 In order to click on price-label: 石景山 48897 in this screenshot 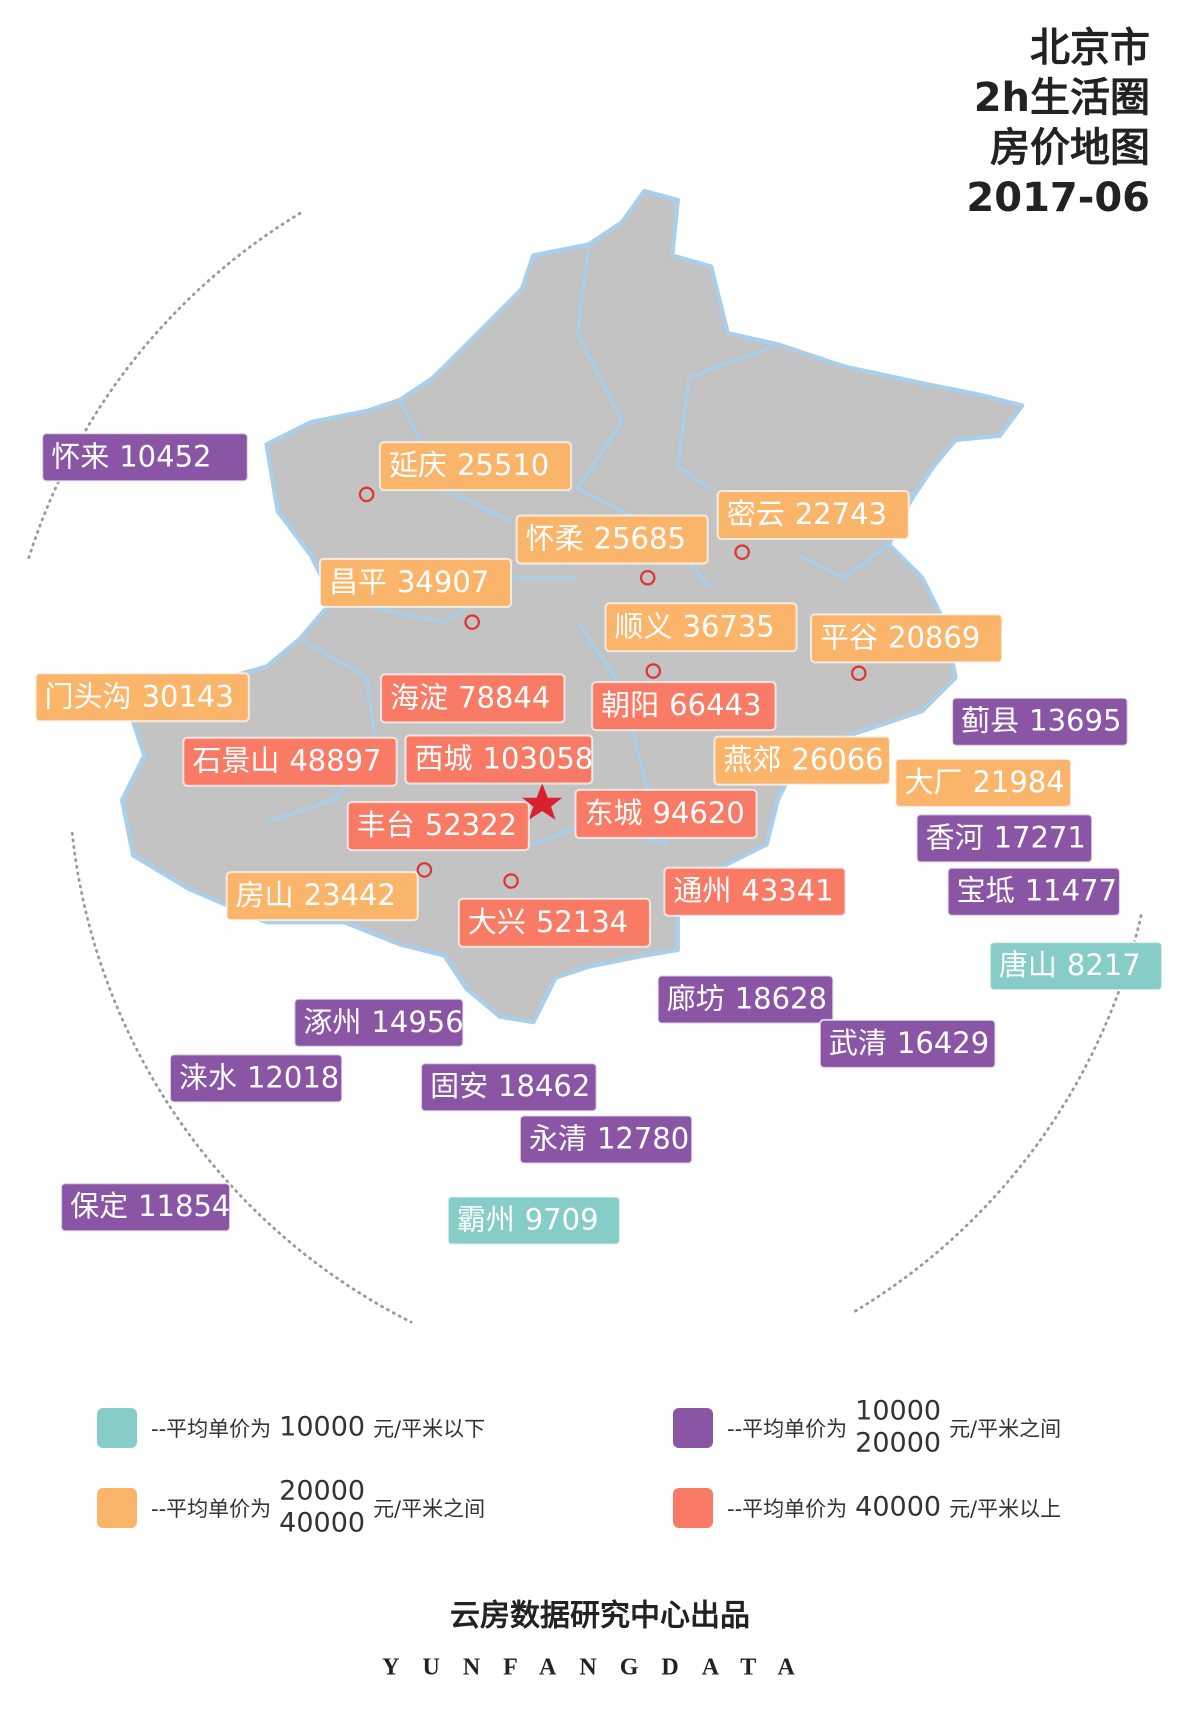, I will do `click(290, 761)`.